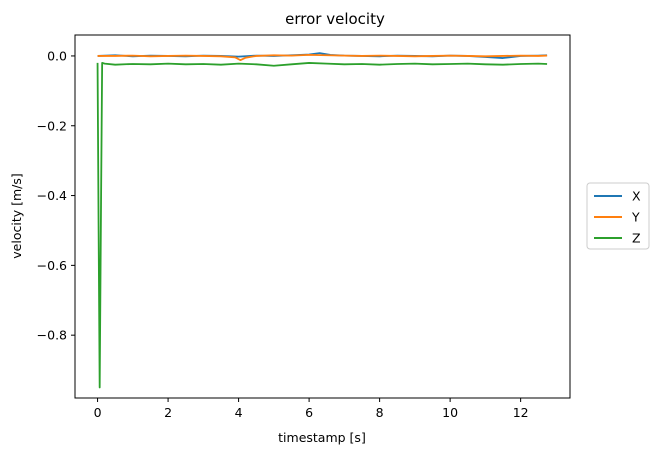  I want to click on x-tick-label: 2, so click(168, 412).